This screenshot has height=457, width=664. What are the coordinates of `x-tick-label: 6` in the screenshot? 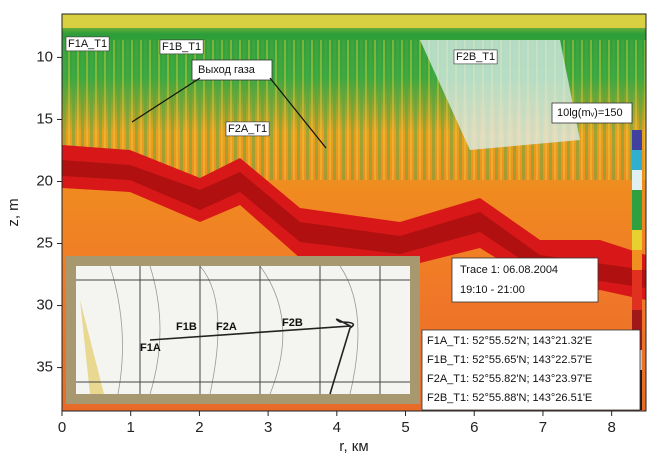 It's located at (474, 427).